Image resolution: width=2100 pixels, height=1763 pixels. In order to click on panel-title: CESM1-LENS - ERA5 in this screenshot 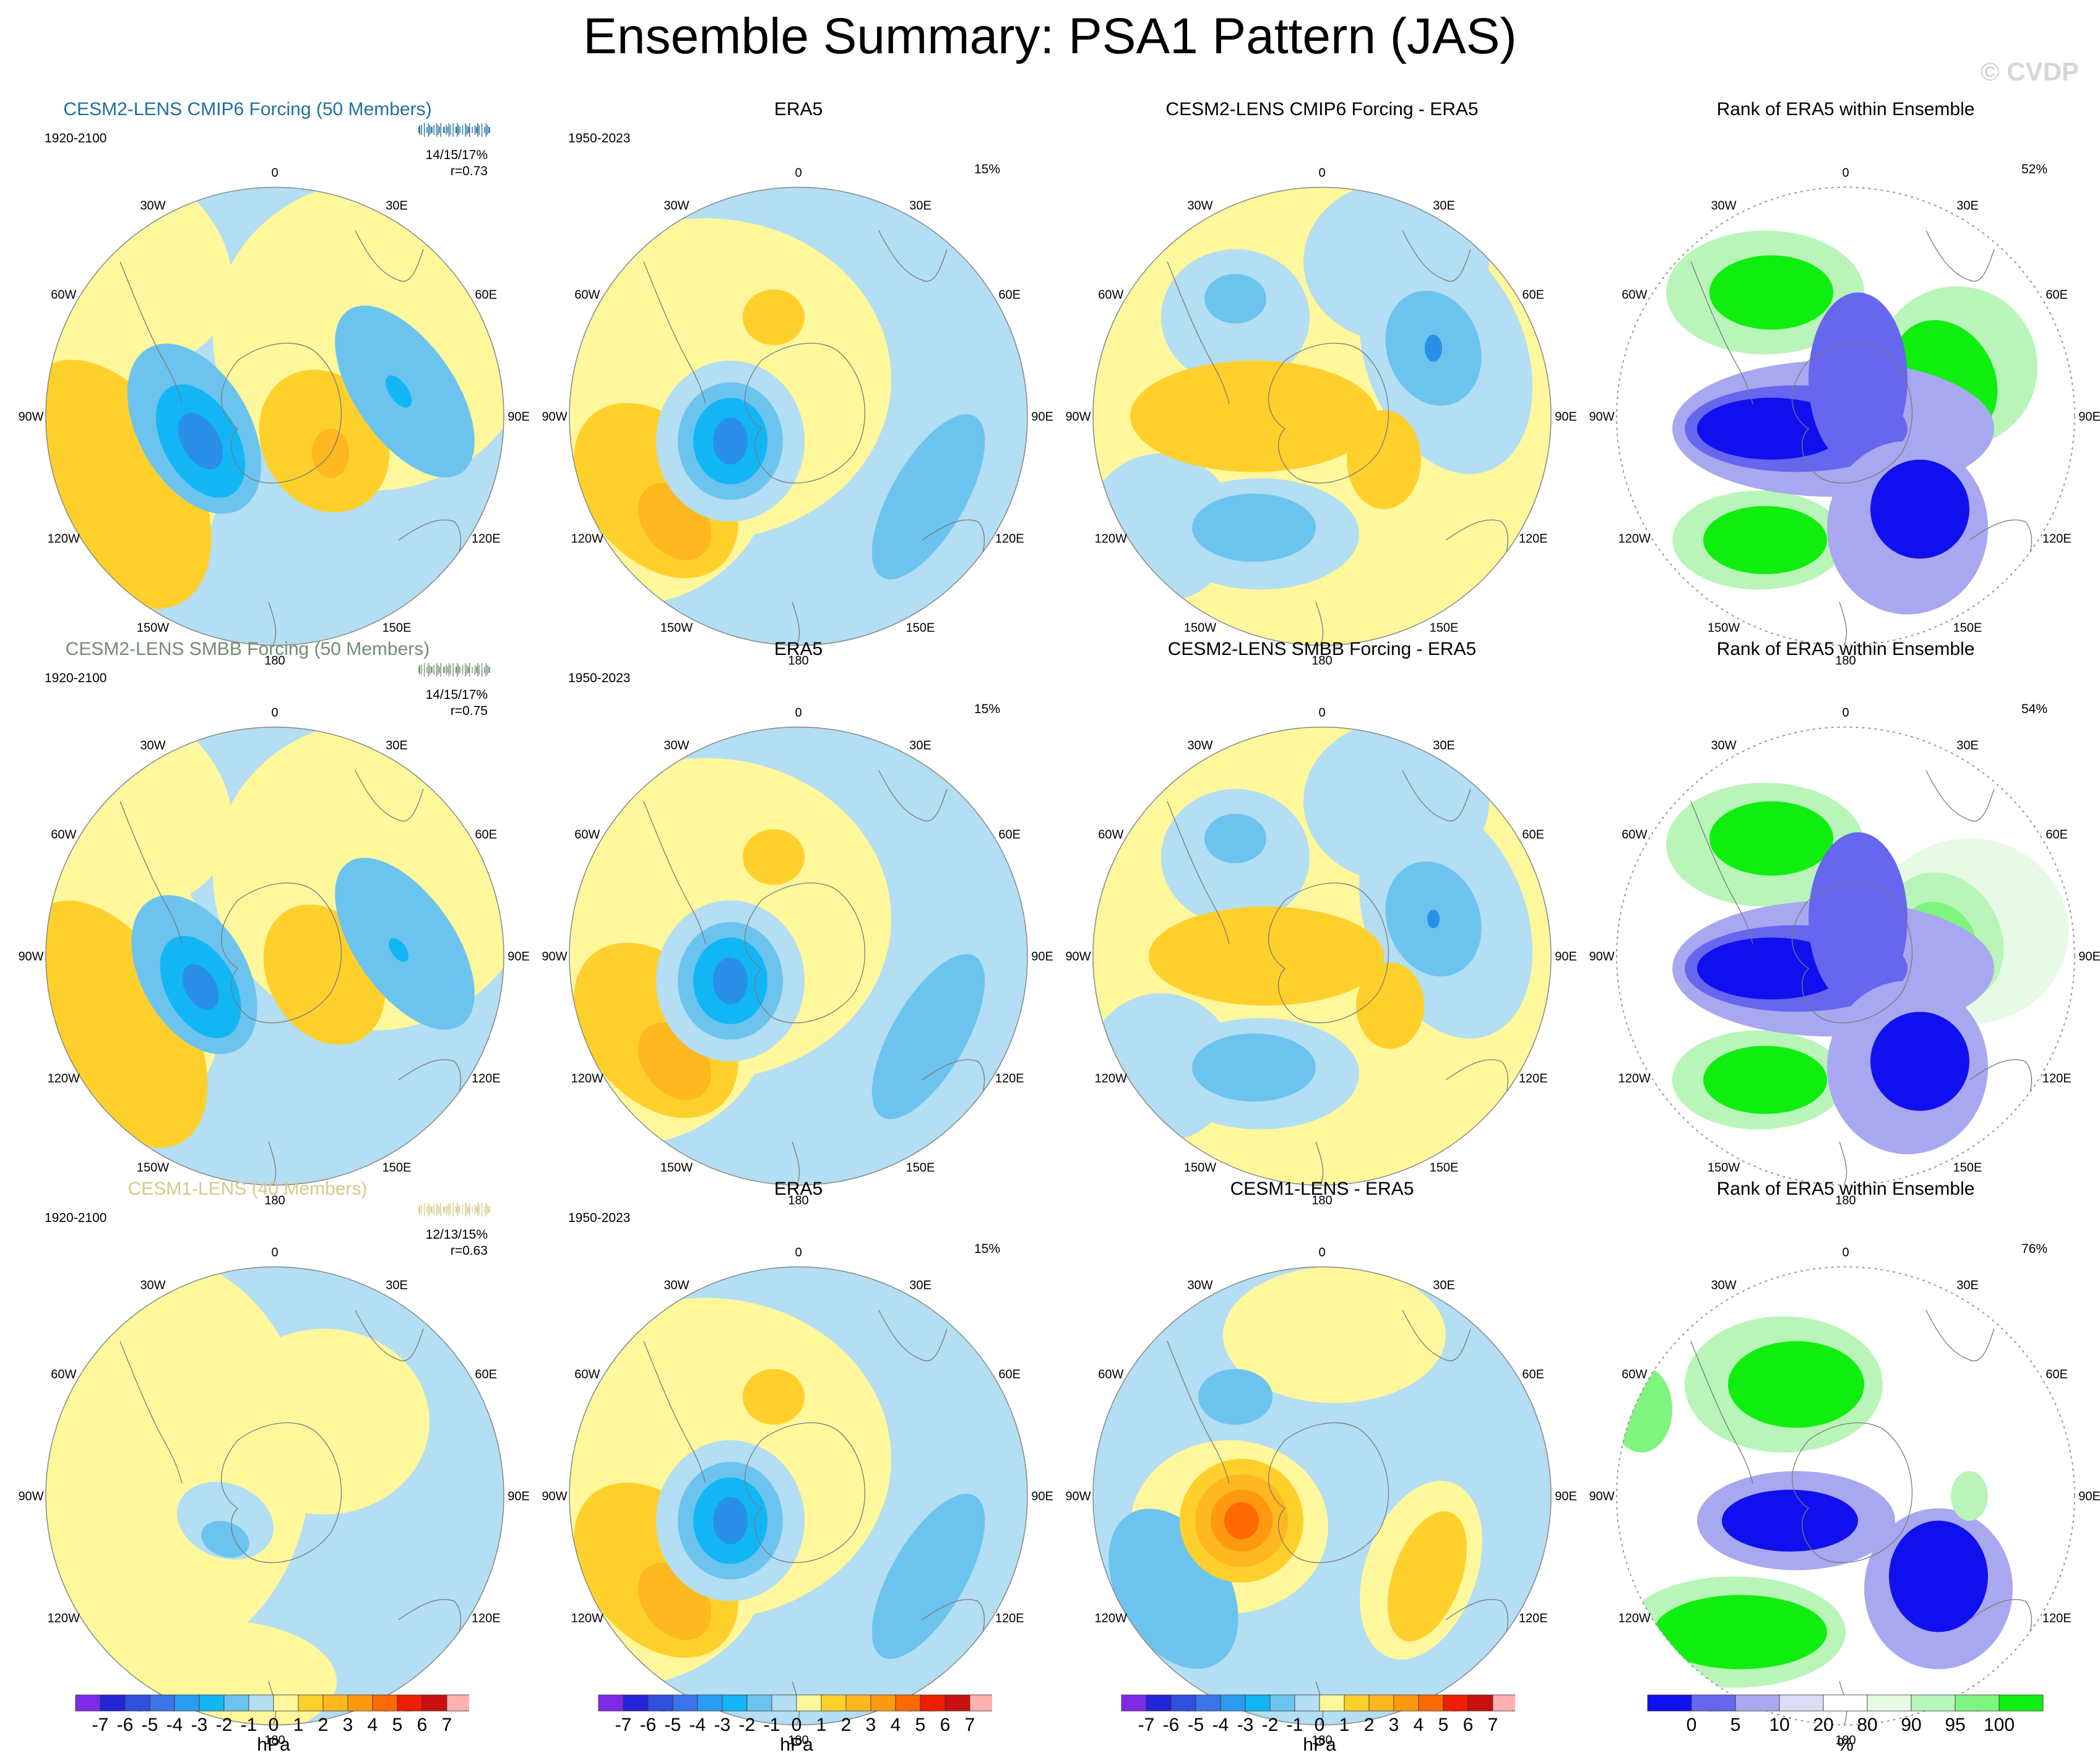, I will do `click(1322, 1189)`.